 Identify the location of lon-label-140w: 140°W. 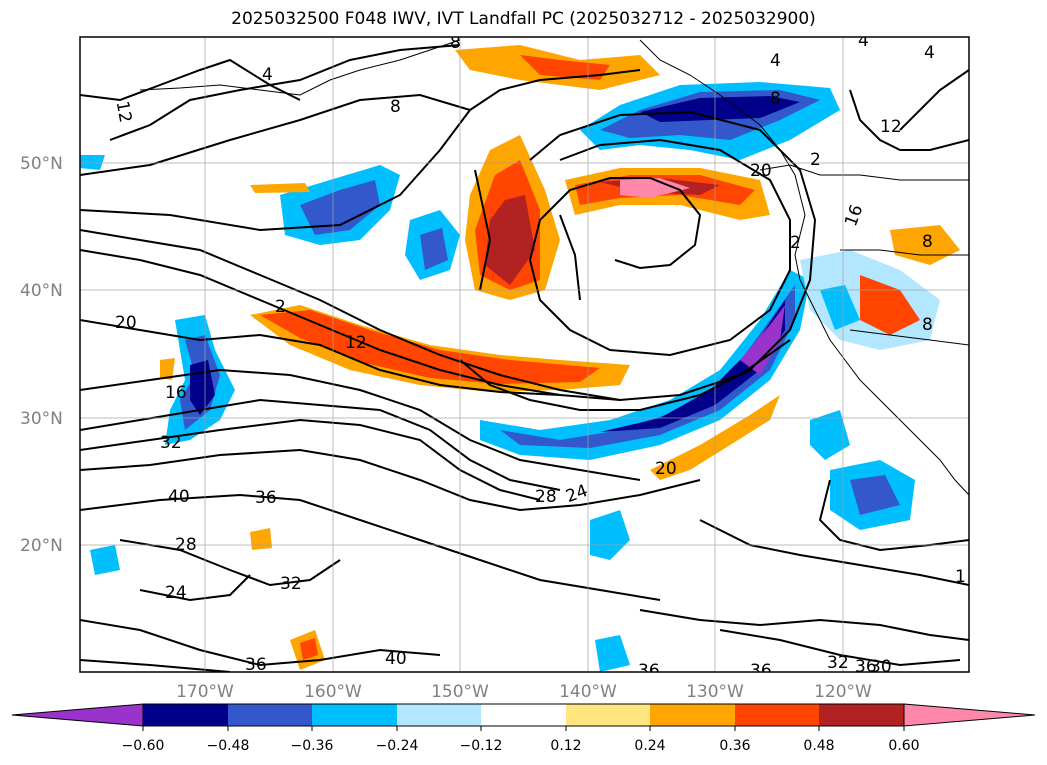
(588, 692).